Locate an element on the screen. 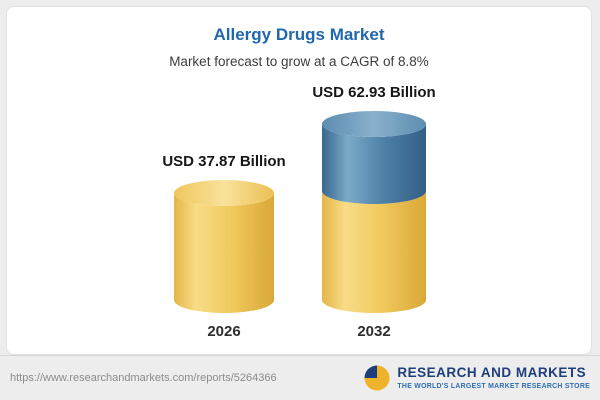 Image resolution: width=600 pixels, height=400 pixels. cylinder-bar-2032 is located at coordinates (374, 212).